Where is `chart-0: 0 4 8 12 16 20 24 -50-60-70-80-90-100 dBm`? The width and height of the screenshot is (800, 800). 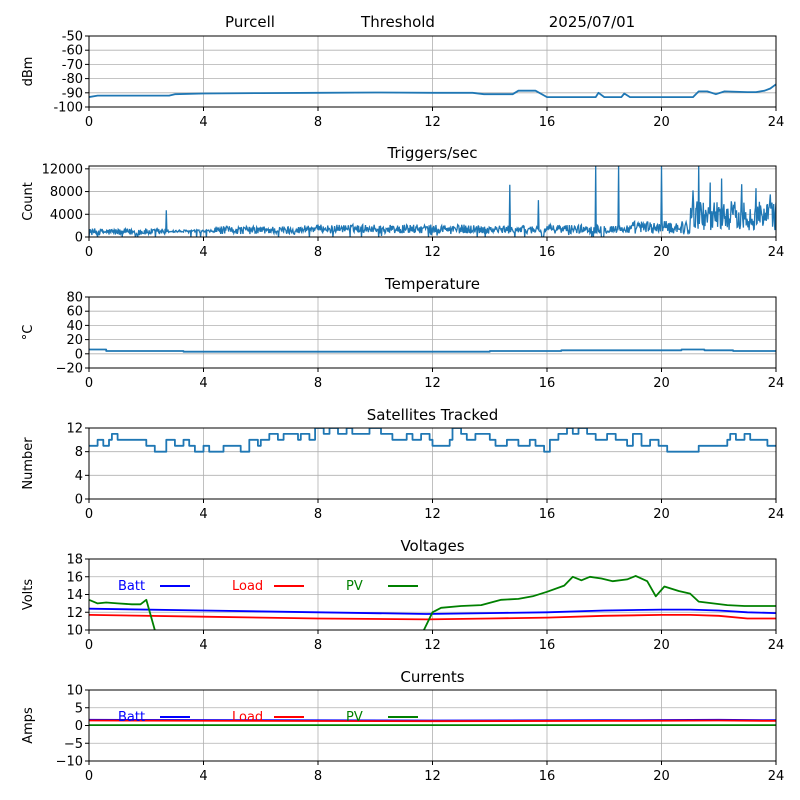 chart-0: 0 4 8 12 16 20 24 -50-60-70-80-90-100 dBm is located at coordinates (402, 80).